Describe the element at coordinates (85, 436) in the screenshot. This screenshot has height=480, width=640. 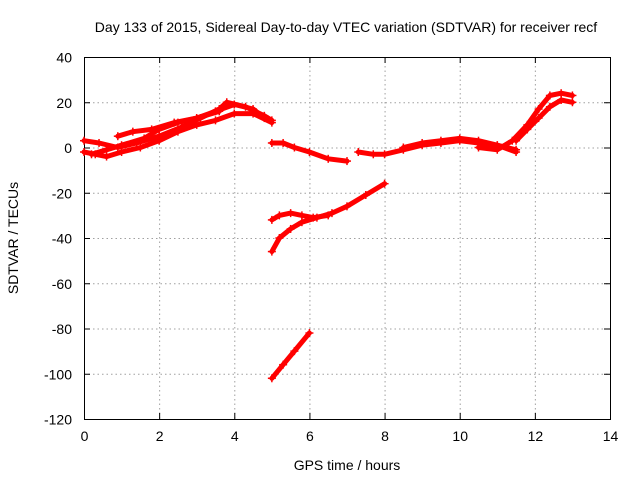
I see `x-tick-label: 0` at that location.